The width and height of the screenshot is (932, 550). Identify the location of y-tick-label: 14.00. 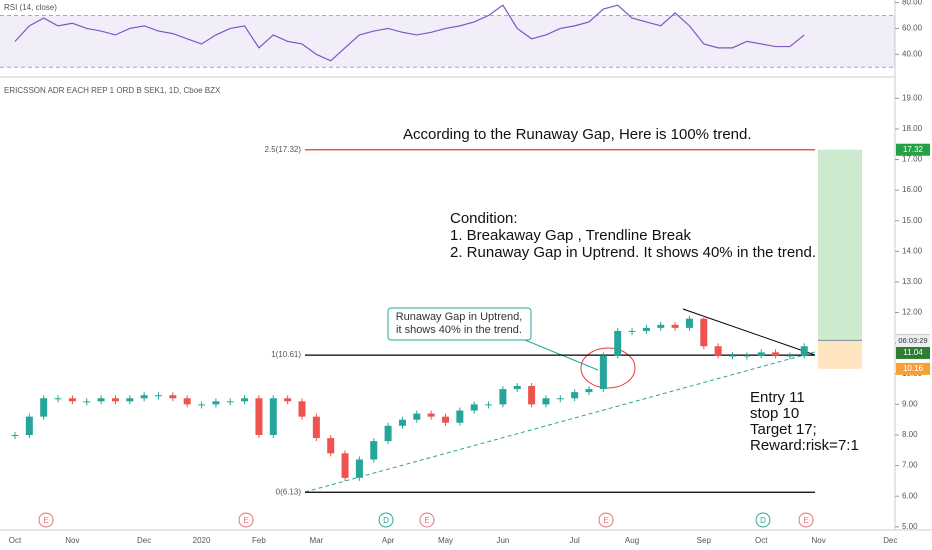
(912, 250).